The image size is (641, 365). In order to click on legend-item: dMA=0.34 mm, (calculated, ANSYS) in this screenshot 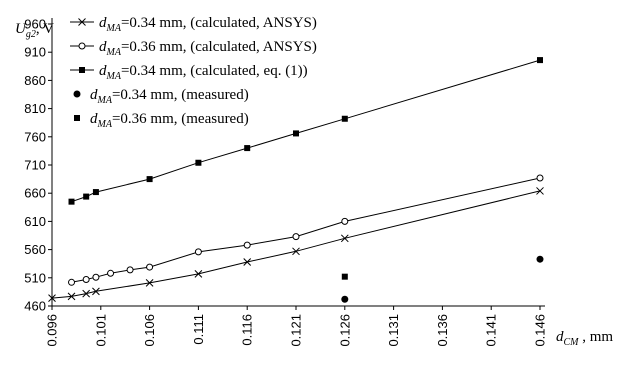, I will do `click(193, 24)`.